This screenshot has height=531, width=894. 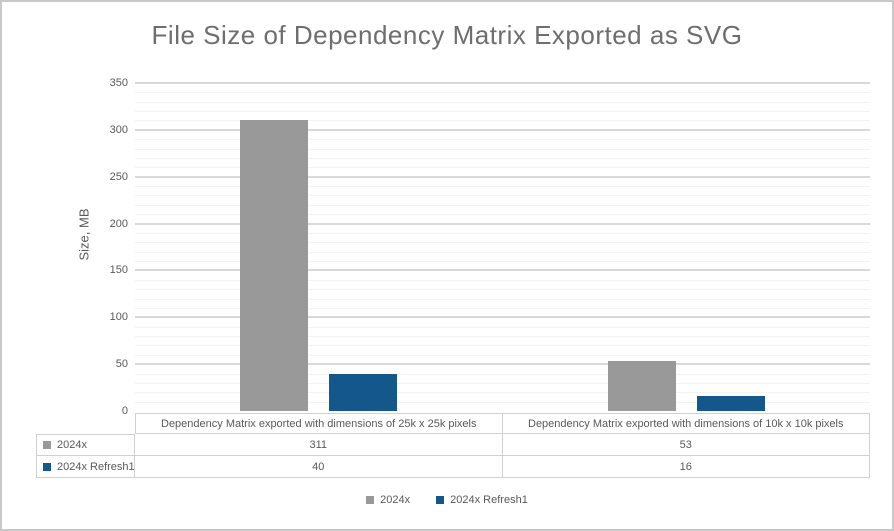 I want to click on y-tick-label: 200, so click(x=118, y=223).